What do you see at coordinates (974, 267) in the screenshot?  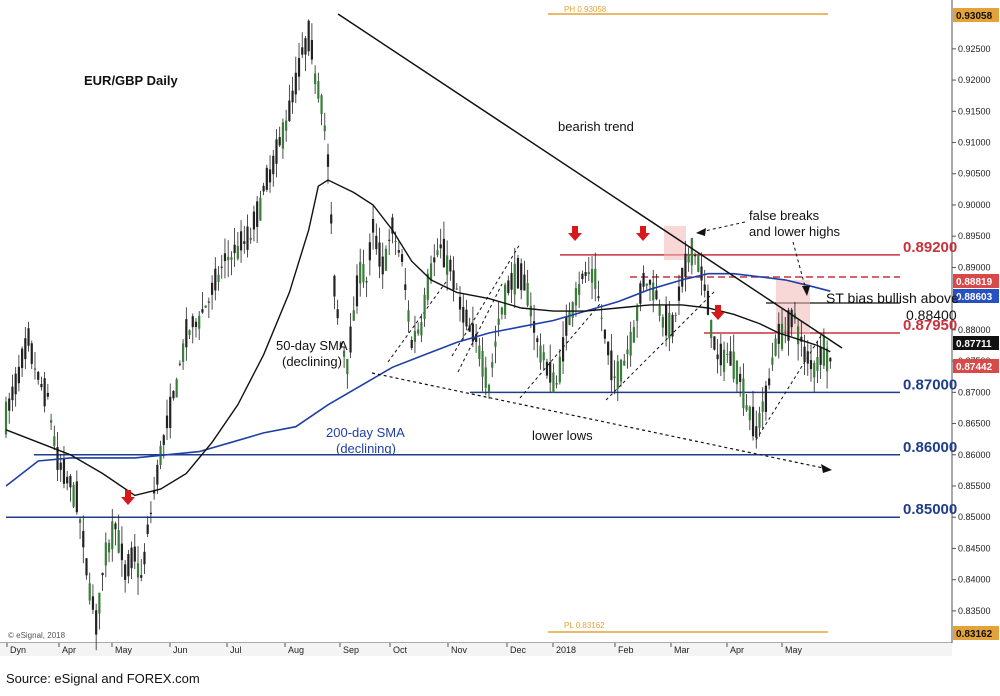 I see `y-tick-label-7: 0.89000` at bounding box center [974, 267].